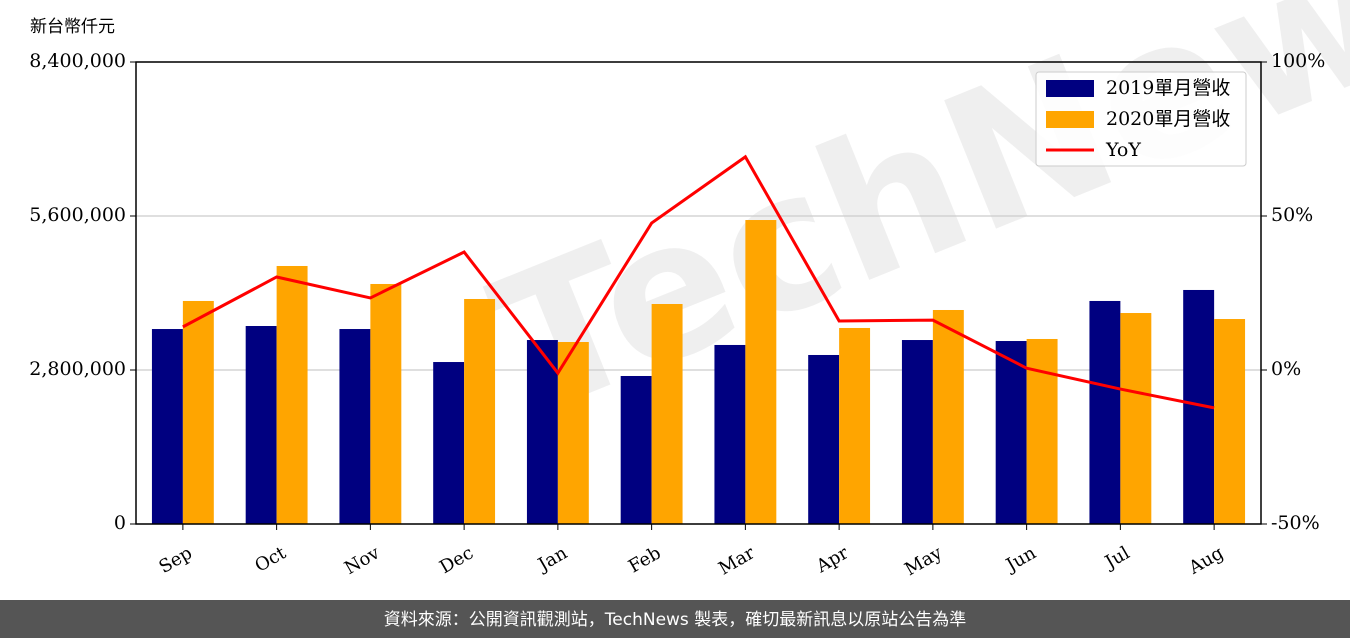 The width and height of the screenshot is (1350, 638). I want to click on x-tick-label: Sep, so click(175, 559).